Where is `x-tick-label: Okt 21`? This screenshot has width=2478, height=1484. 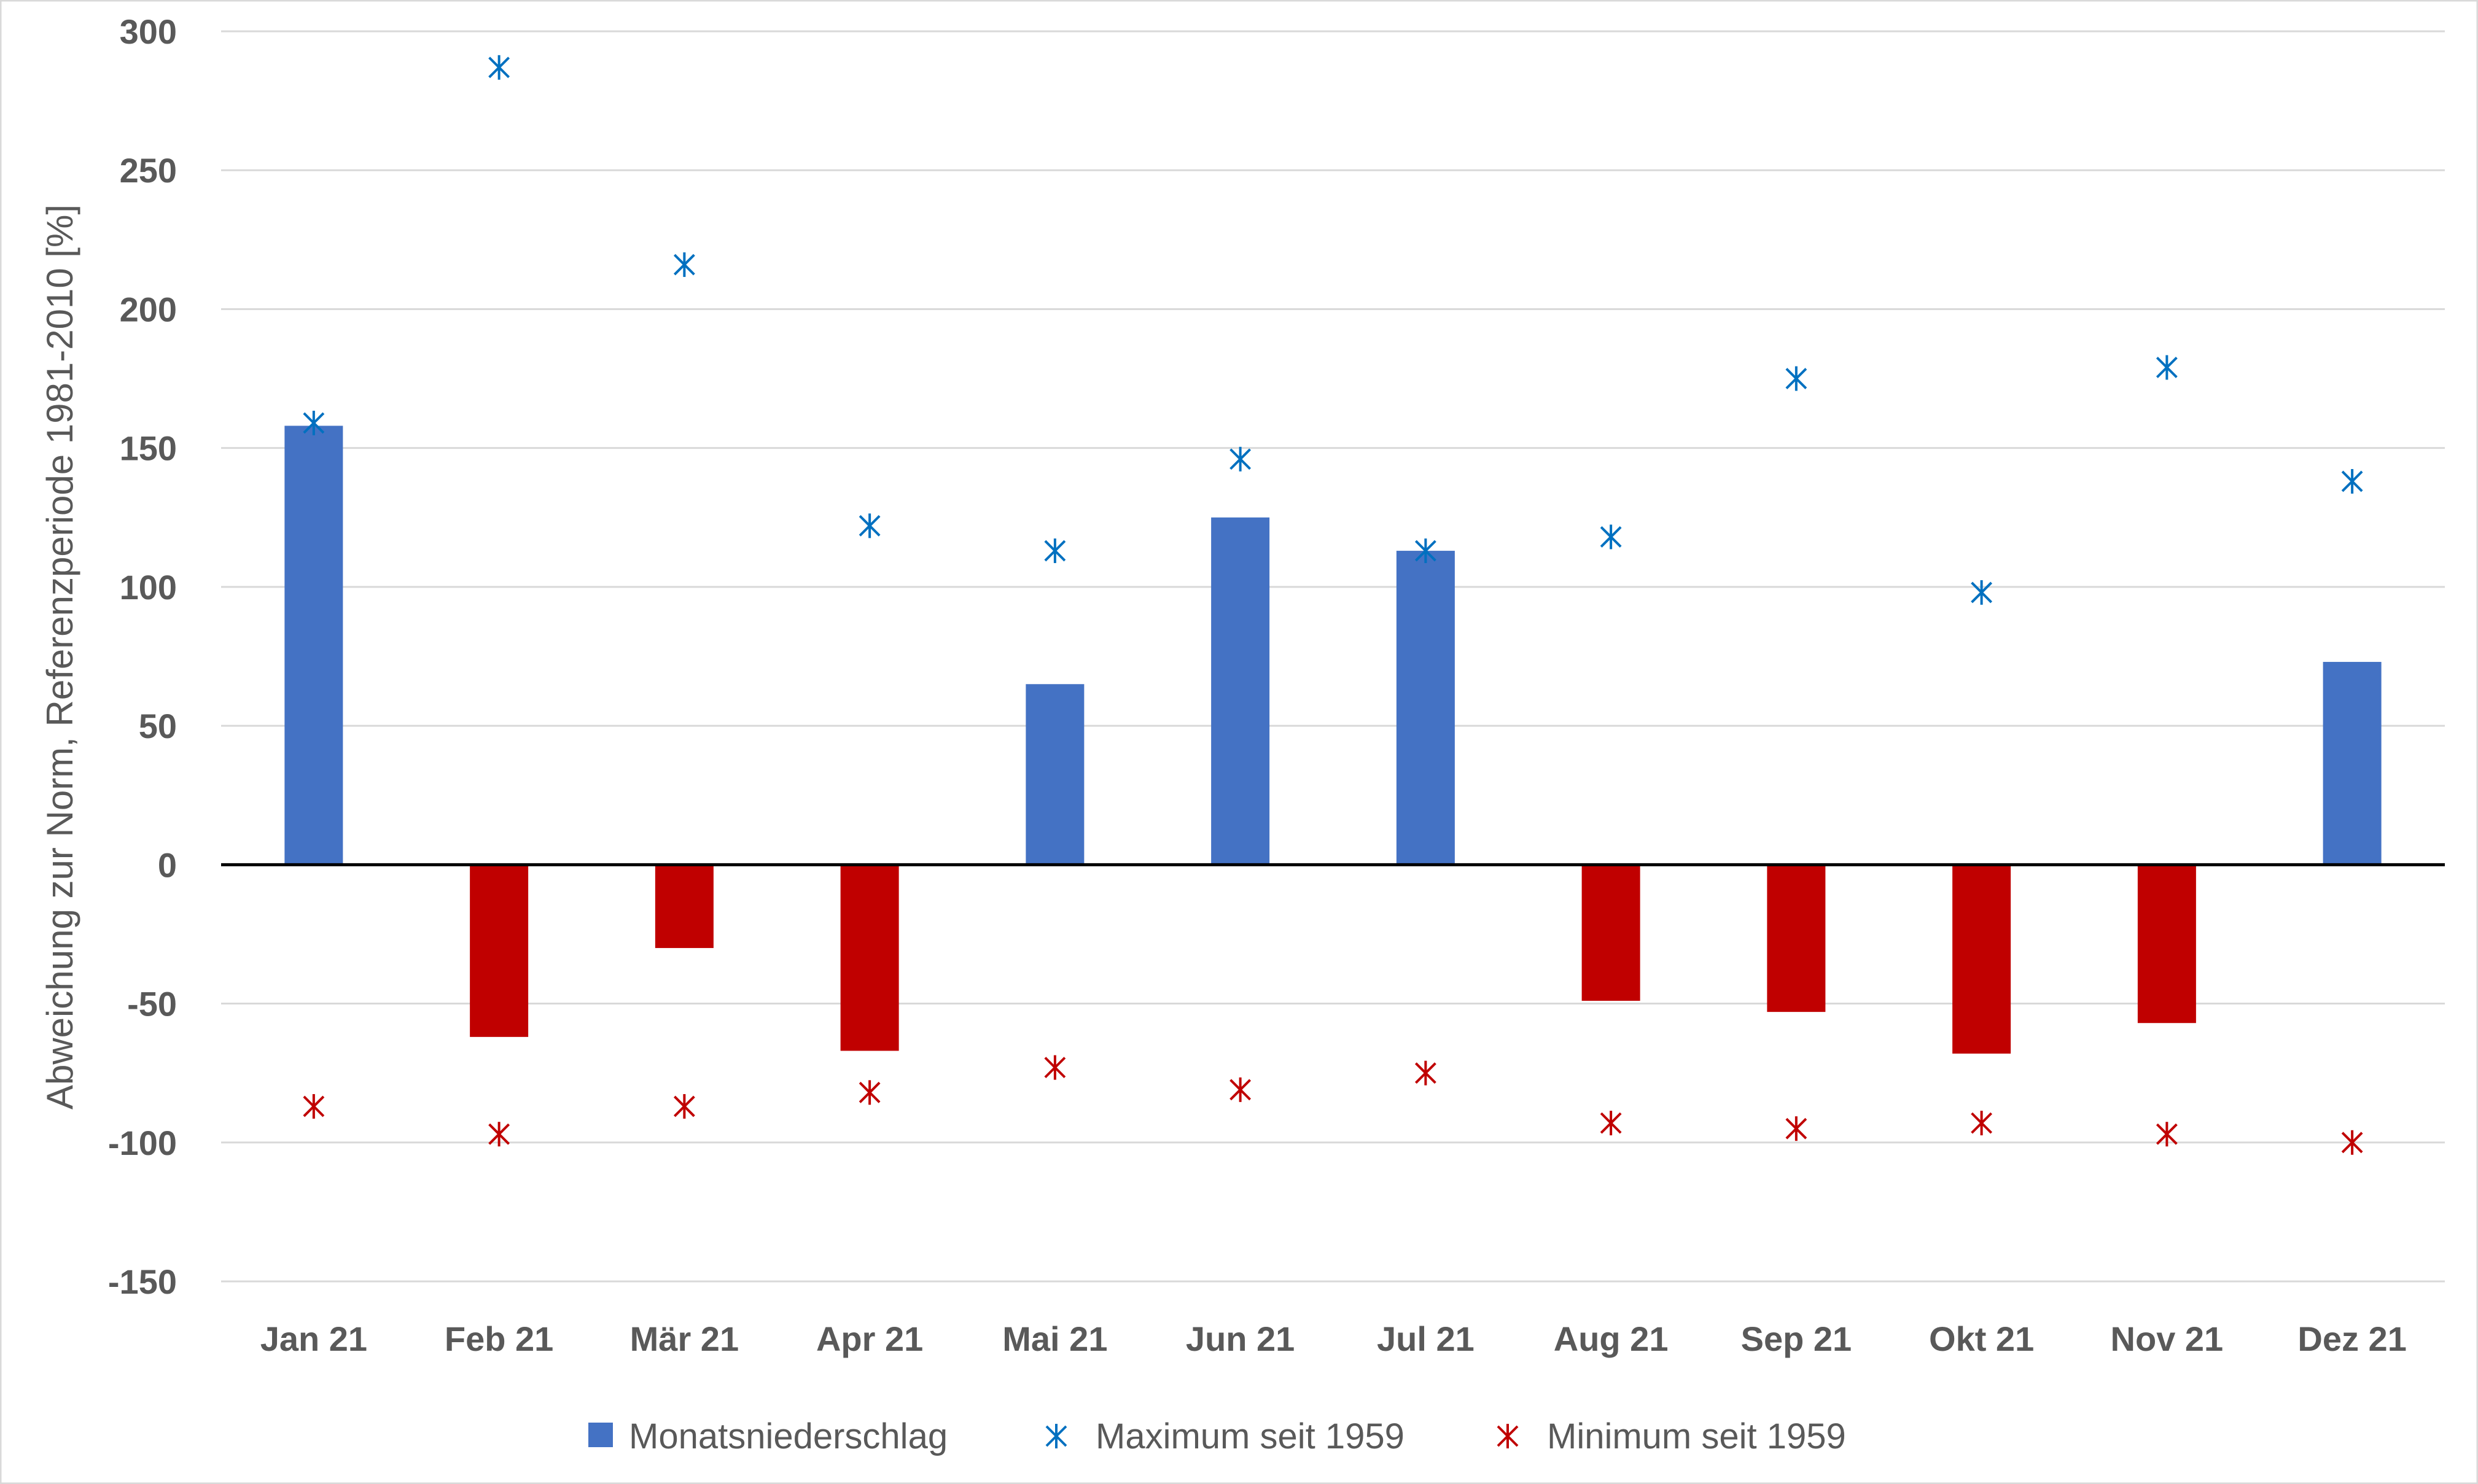
x-tick-label: Okt 21 is located at coordinates (1981, 1339).